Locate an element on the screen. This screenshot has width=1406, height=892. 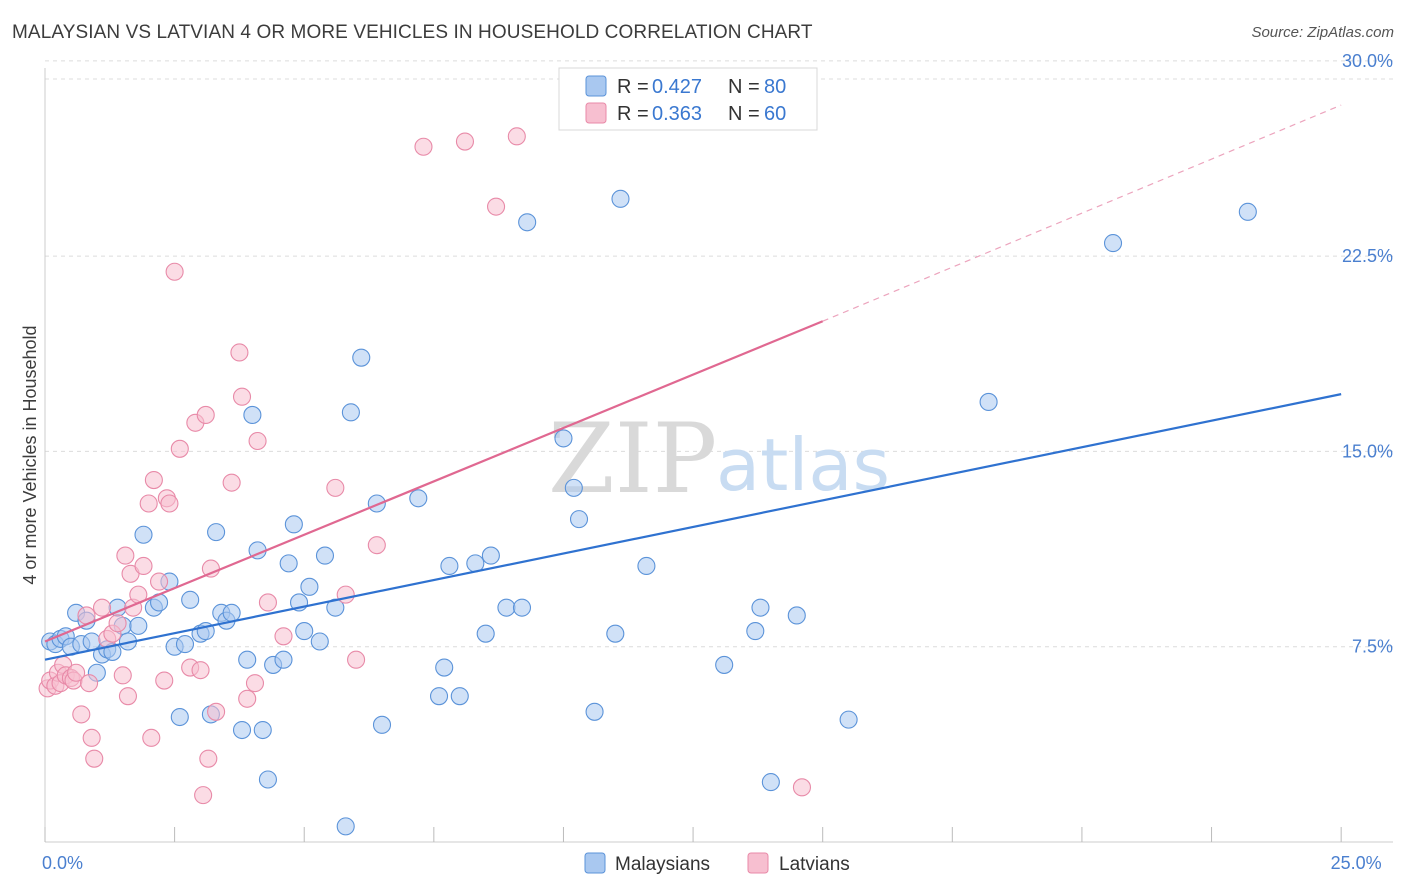
chart-source: Source: ZipAtlas.com is located at coordinates (1322, 32).